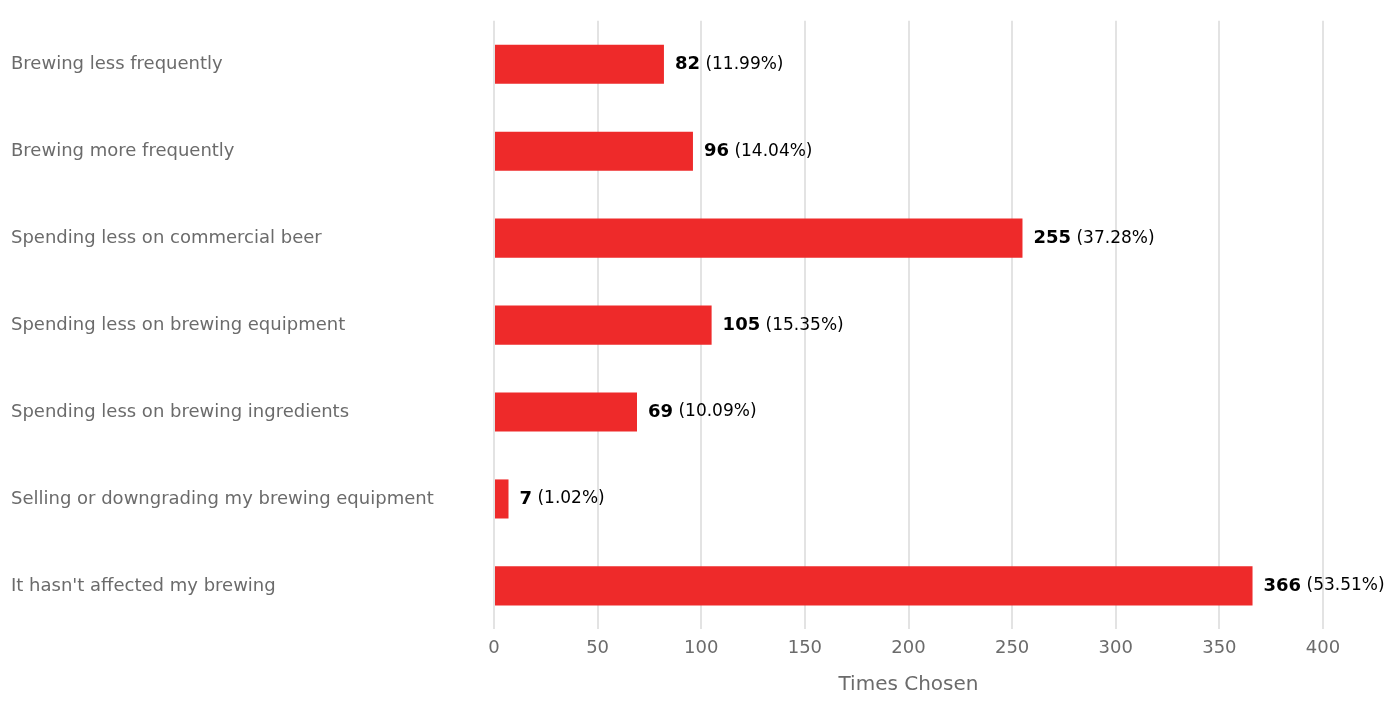 The width and height of the screenshot is (1395, 705). Describe the element at coordinates (908, 683) in the screenshot. I see `x-axis-title: Times Chosen` at that location.